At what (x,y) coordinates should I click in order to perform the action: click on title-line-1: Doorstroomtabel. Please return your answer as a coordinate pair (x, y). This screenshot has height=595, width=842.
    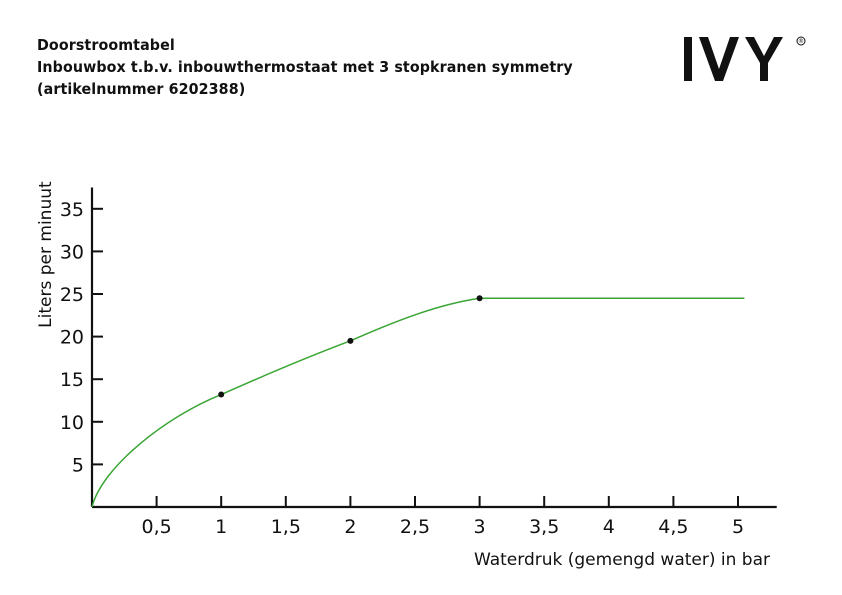
    Looking at the image, I should click on (106, 45).